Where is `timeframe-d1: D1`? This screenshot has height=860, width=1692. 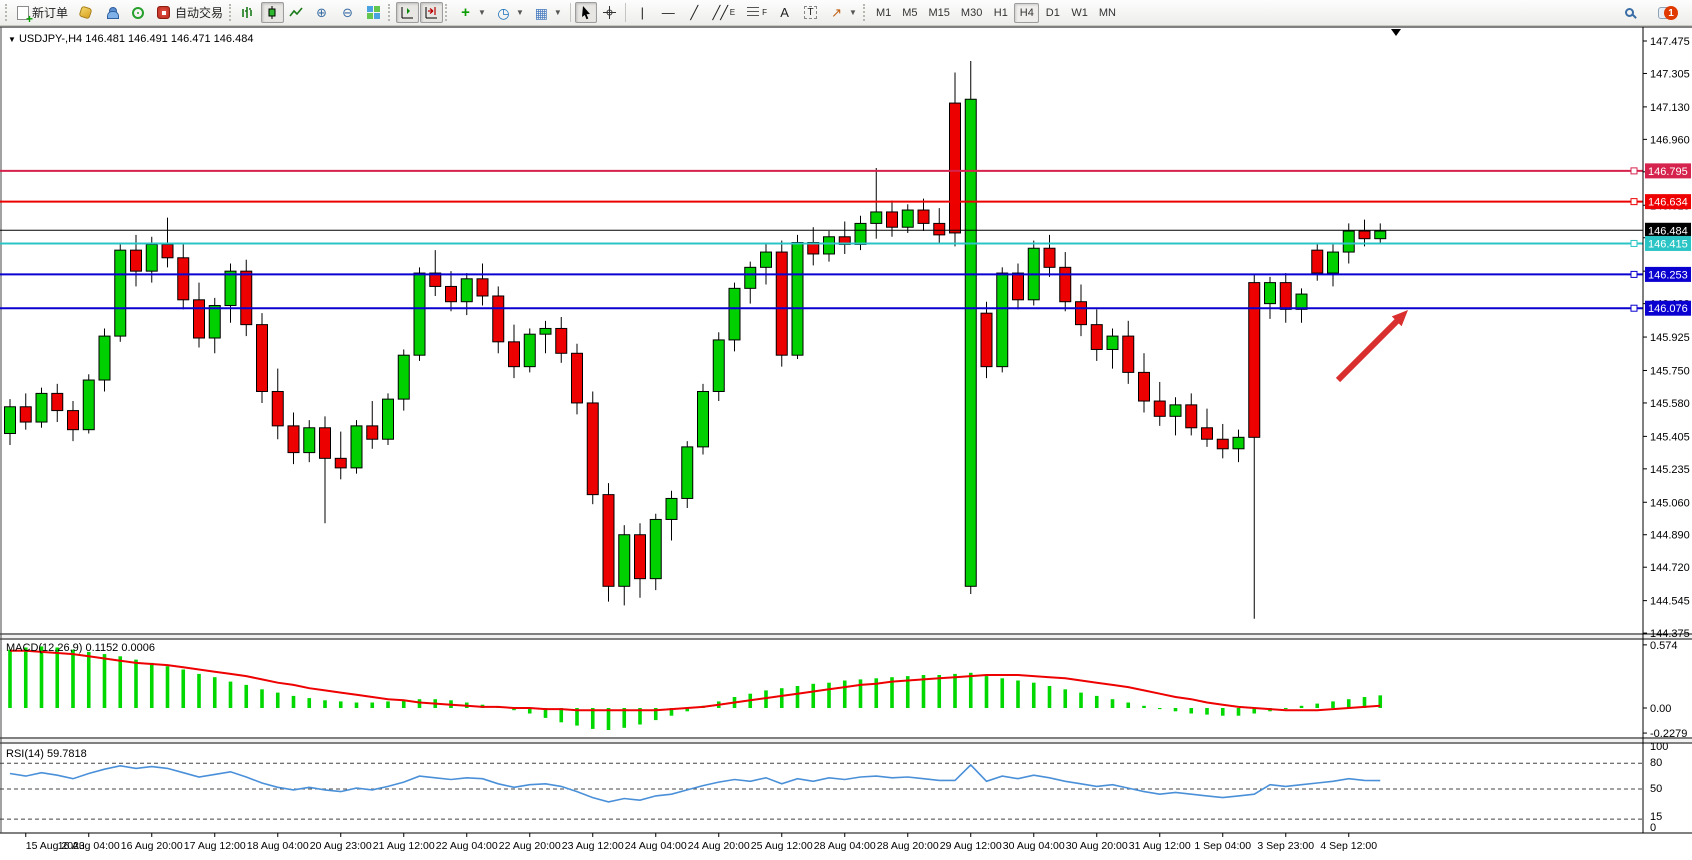
timeframe-d1: D1 is located at coordinates (1052, 12).